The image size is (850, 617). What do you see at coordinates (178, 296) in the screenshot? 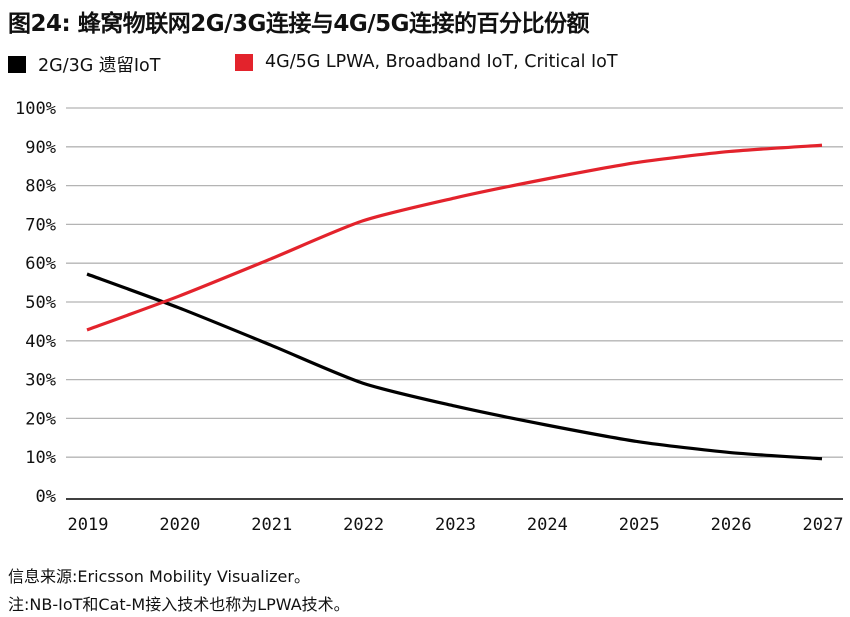
I see `data-point-4g5g-2020` at bounding box center [178, 296].